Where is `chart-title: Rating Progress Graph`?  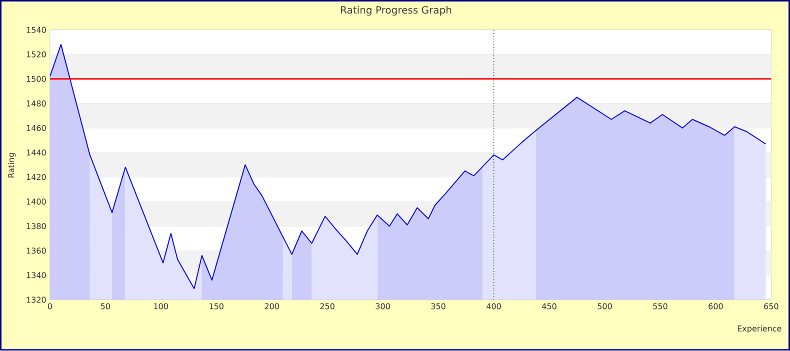
chart-title: Rating Progress Graph is located at coordinates (396, 11).